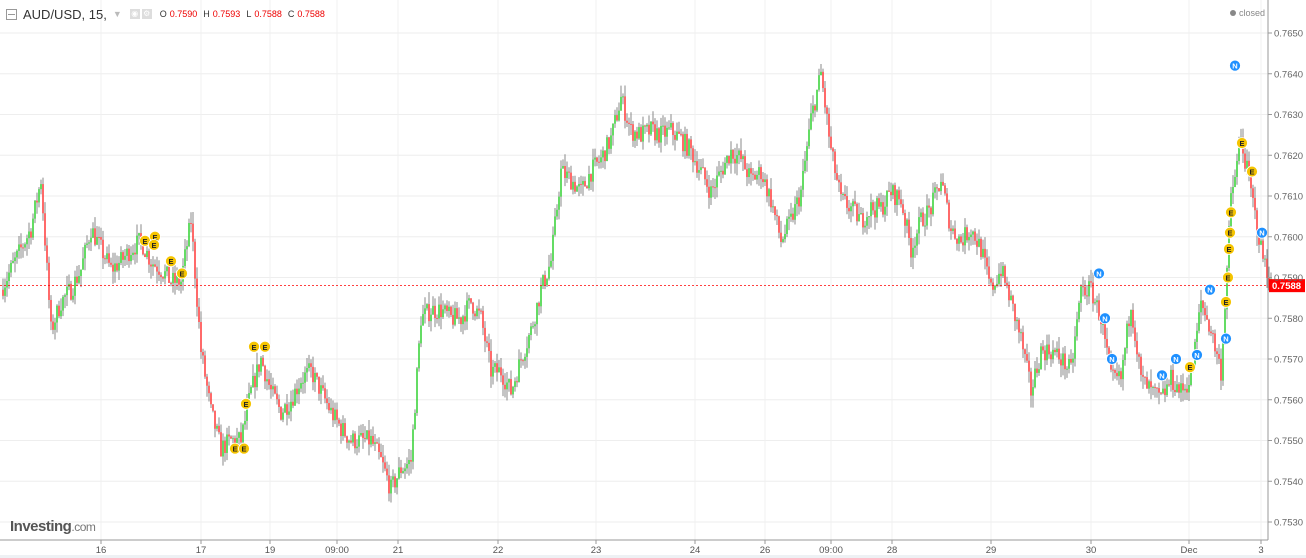  Describe the element at coordinates (65, 14) in the screenshot. I see `symbol-label: AUD/USD, 15,` at that location.